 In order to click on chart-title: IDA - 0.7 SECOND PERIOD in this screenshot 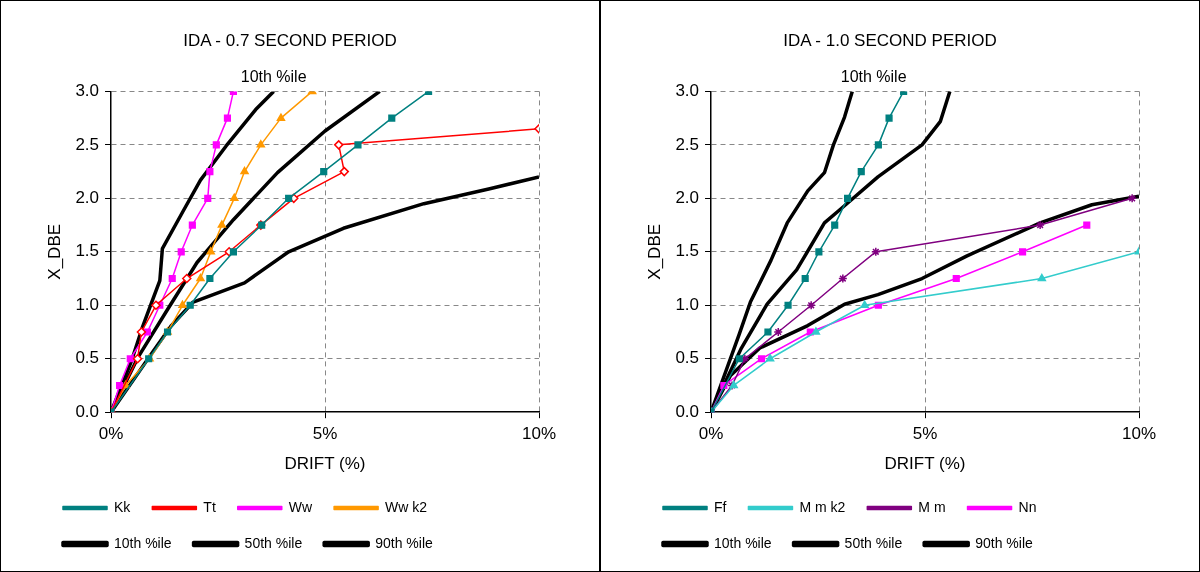, I will do `click(290, 40)`.